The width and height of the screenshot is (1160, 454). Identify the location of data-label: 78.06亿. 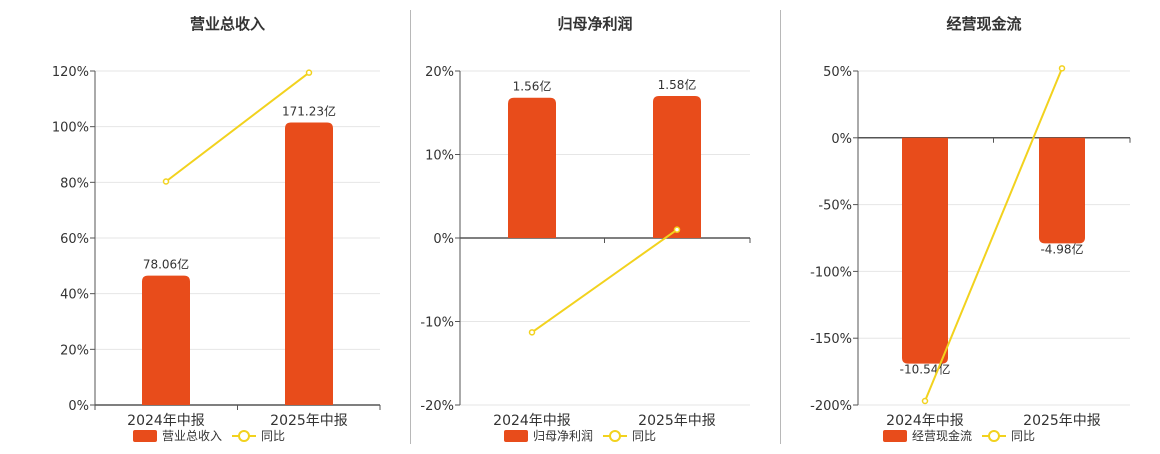
(166, 264).